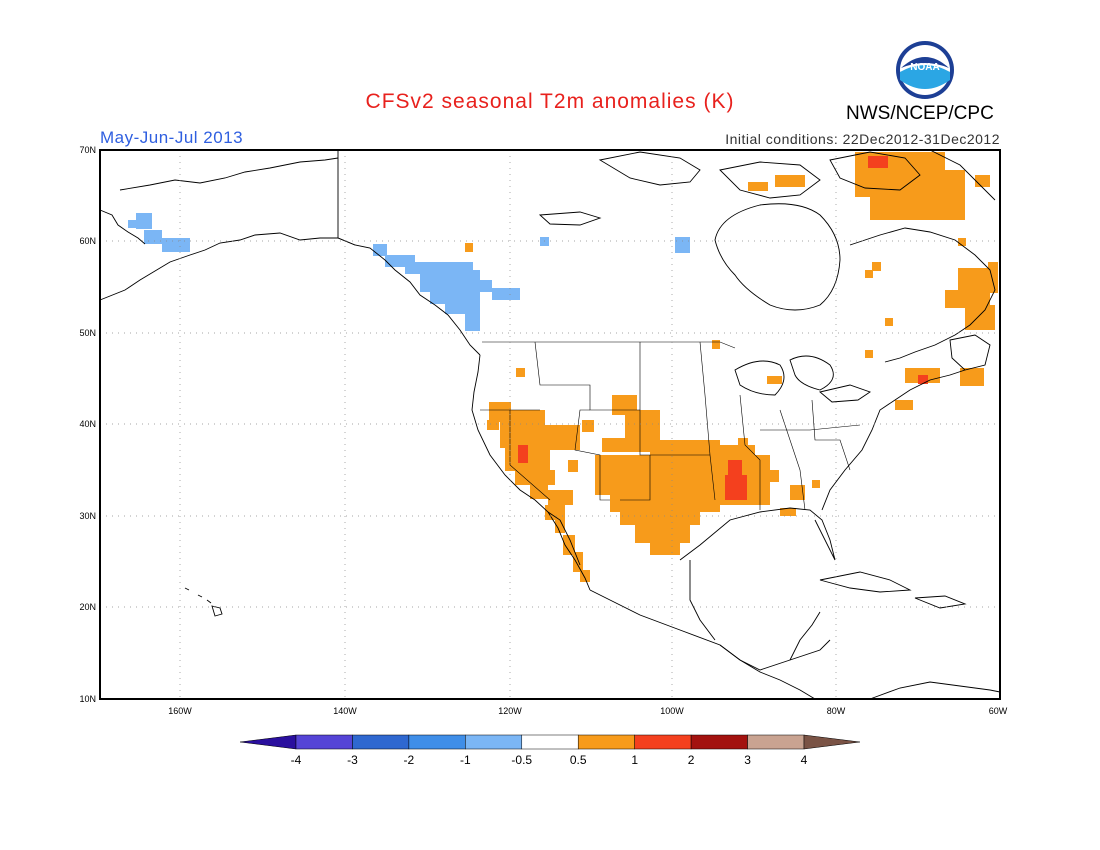  What do you see at coordinates (352, 760) in the screenshot?
I see `colorbar-label: -3` at bounding box center [352, 760].